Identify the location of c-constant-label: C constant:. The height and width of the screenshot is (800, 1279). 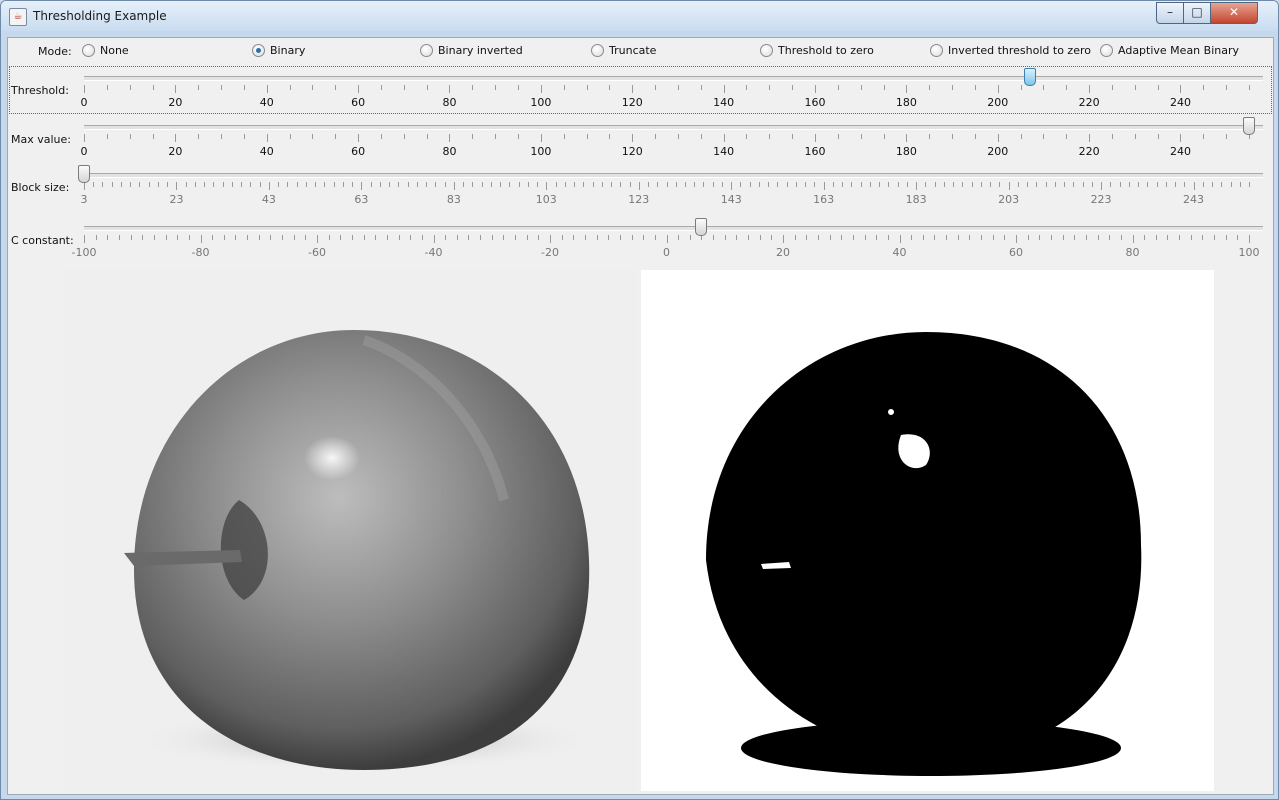
(42, 240).